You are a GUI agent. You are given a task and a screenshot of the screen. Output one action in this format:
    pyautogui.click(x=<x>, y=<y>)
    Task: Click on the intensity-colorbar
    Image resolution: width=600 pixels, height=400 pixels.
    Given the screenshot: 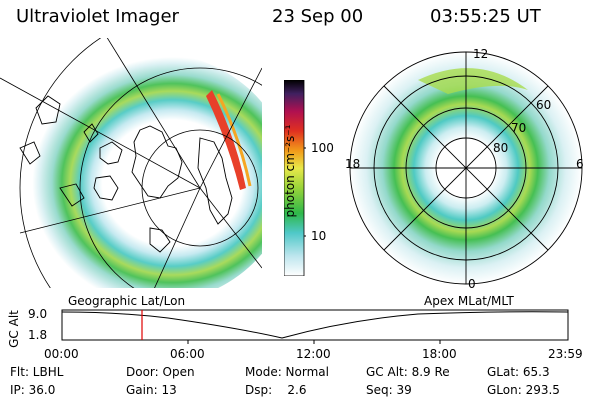 What is the action you would take?
    pyautogui.click(x=295, y=178)
    